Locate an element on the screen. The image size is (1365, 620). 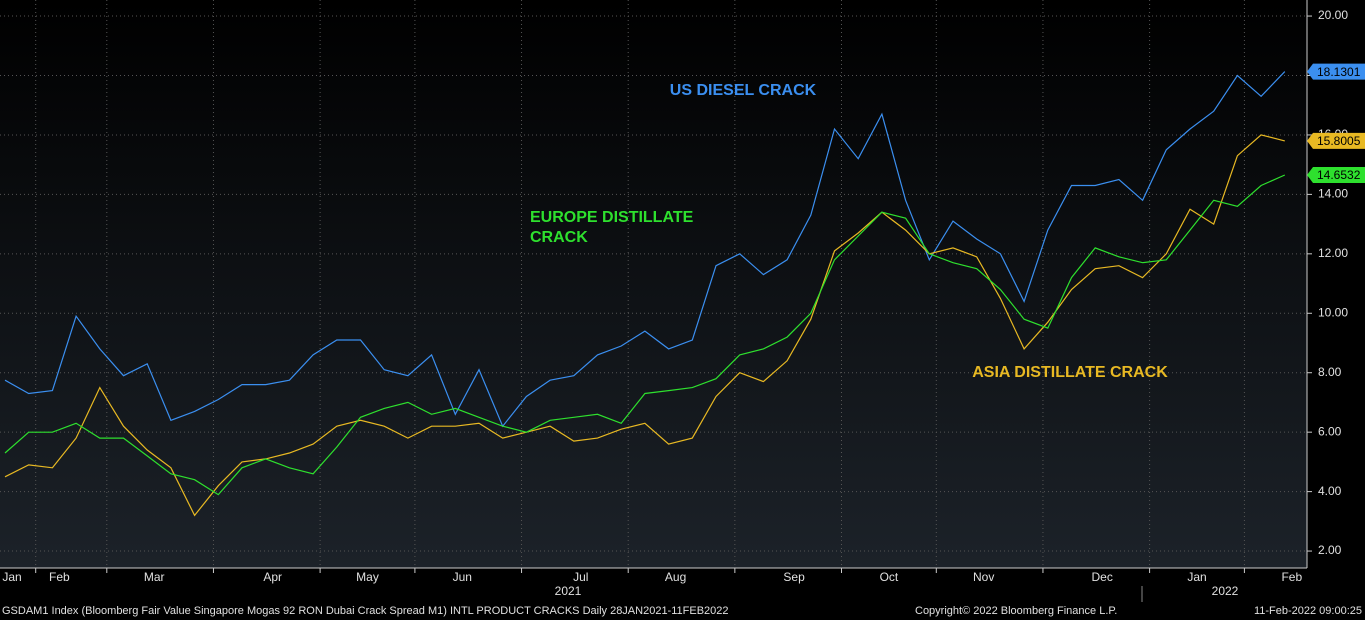
year-label: 2022 is located at coordinates (1225, 591).